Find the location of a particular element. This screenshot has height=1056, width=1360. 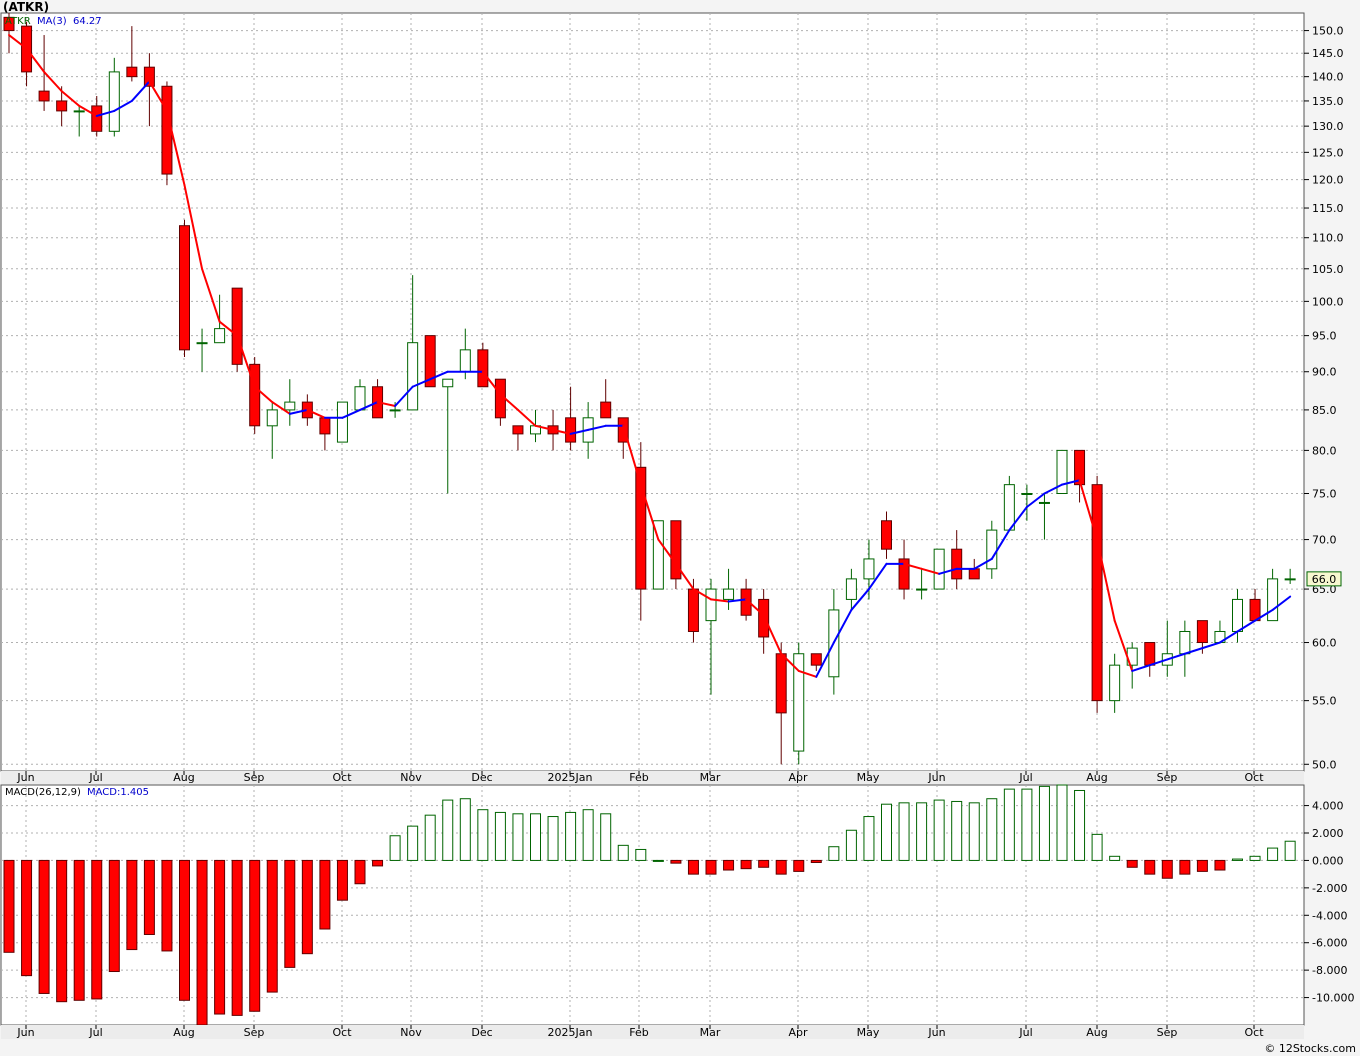

macd-x-tick-label: Feb is located at coordinates (638, 1032).